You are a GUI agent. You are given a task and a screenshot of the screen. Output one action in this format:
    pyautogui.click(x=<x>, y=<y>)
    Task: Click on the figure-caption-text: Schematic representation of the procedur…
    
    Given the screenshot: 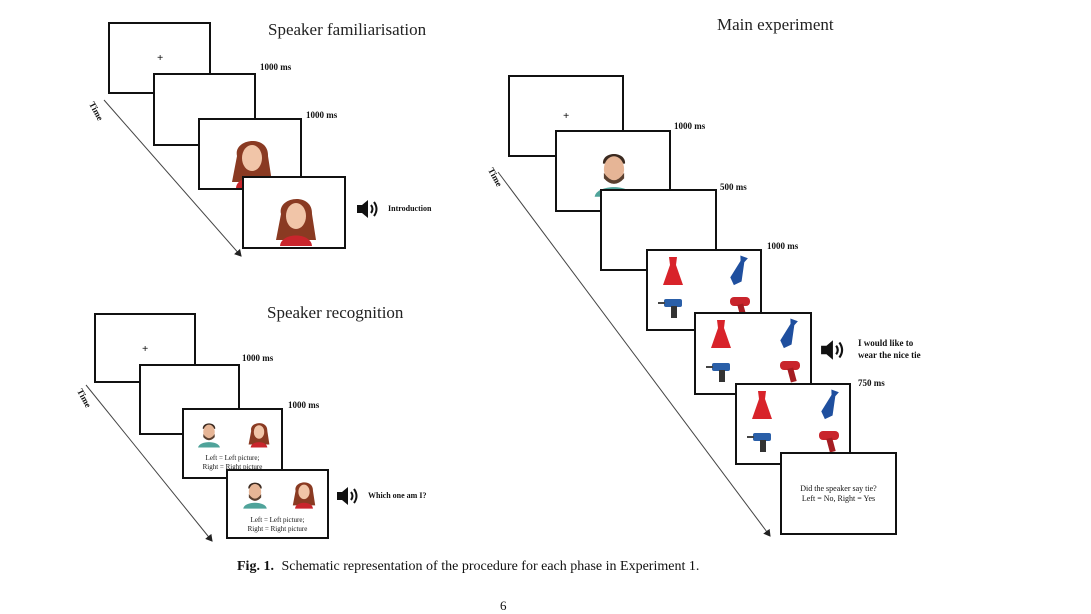 What is the action you would take?
    pyautogui.click(x=490, y=566)
    